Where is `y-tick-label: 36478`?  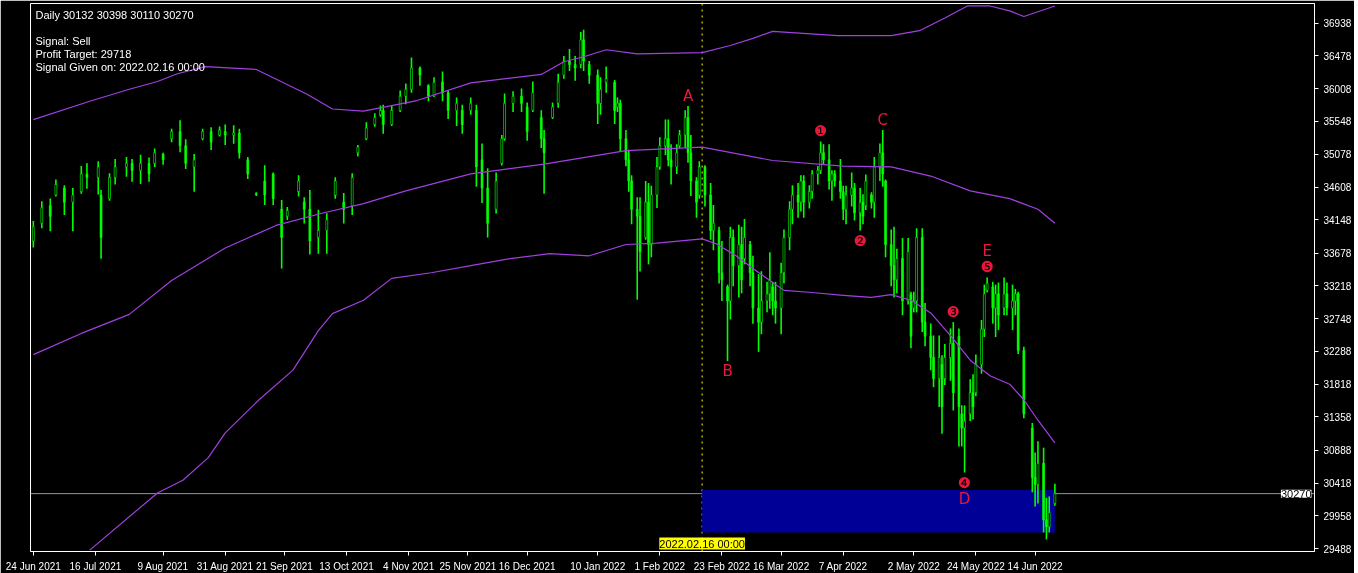 y-tick-label: 36478 is located at coordinates (1337, 56).